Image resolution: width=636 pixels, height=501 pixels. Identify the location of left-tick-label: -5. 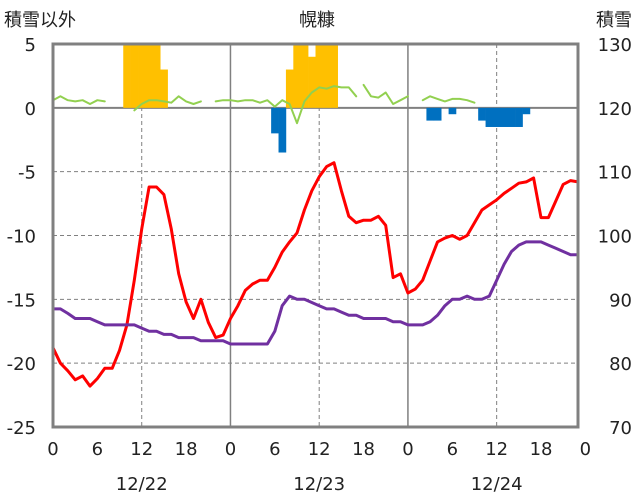
(27, 173).